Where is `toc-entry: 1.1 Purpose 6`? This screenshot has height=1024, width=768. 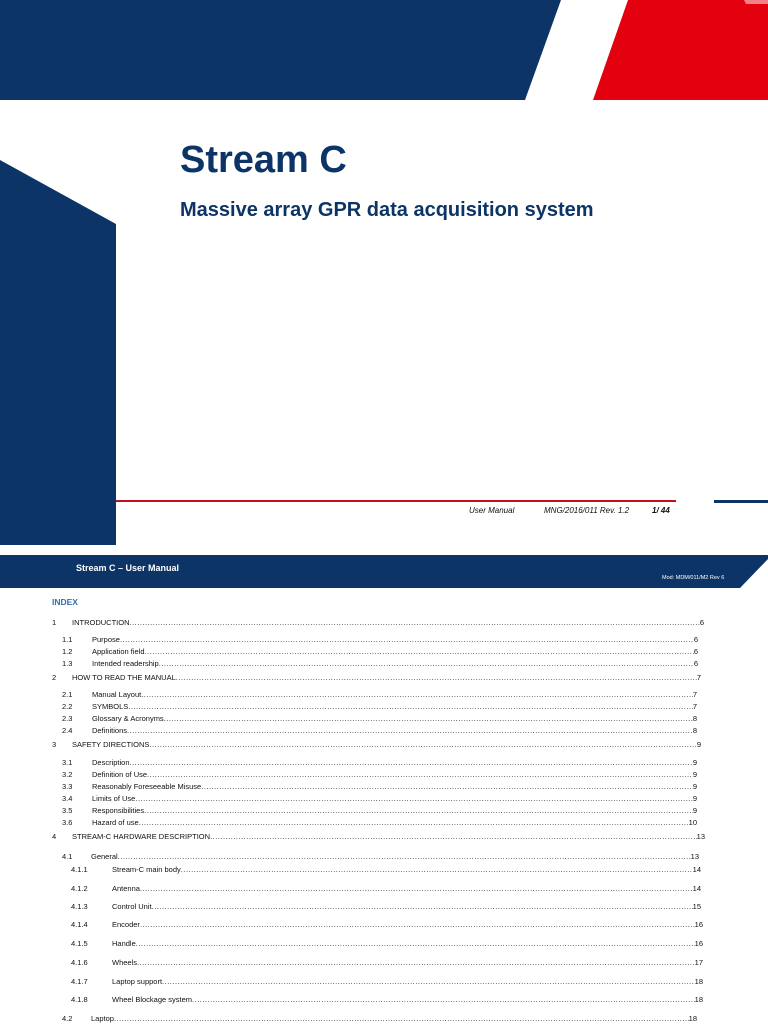
toc-entry: 1.1 Purpose 6 is located at coordinates (380, 640).